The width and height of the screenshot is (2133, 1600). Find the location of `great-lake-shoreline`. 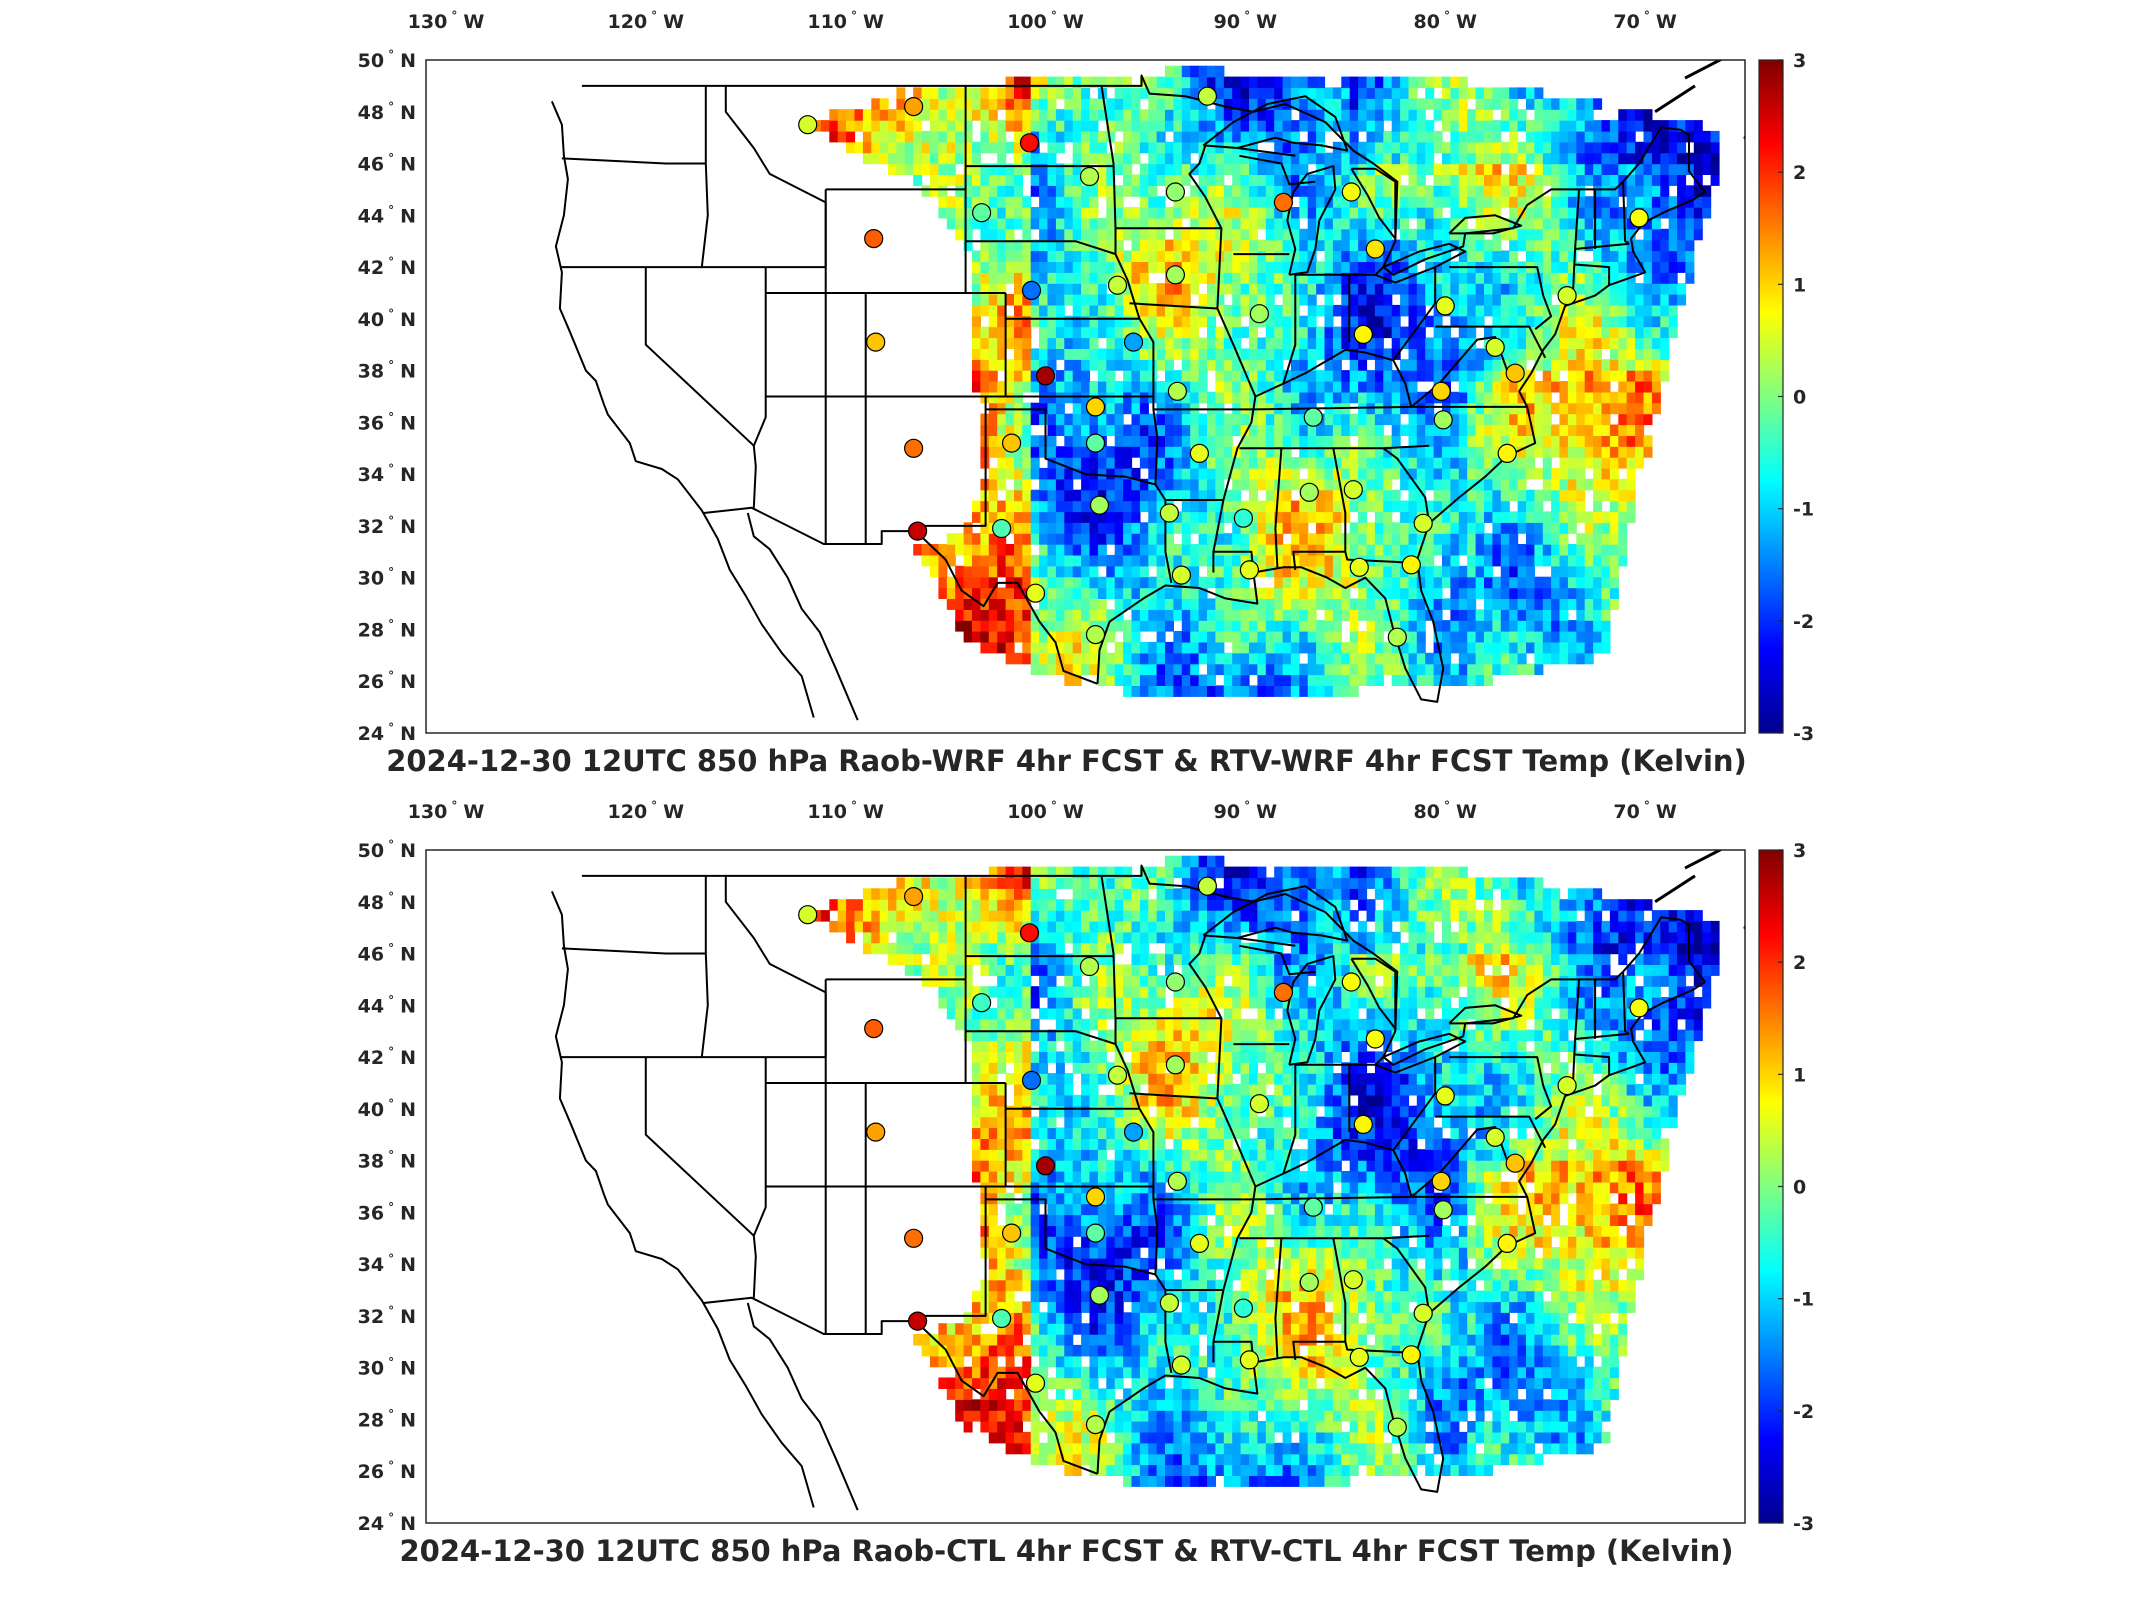

great-lake-shoreline is located at coordinates (1485, 224).